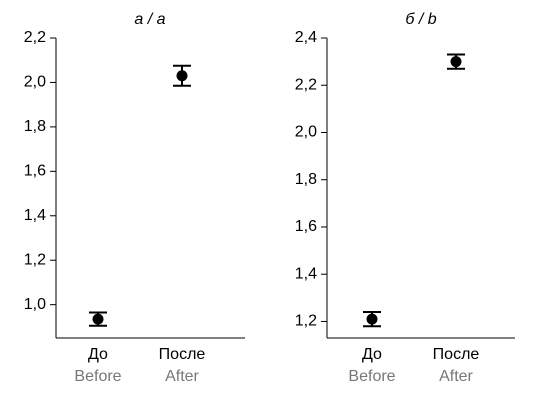 Image resolution: width=539 pixels, height=400 pixels. Describe the element at coordinates (306, 37) in the screenshot. I see `y-tick-label: 2,4` at that location.